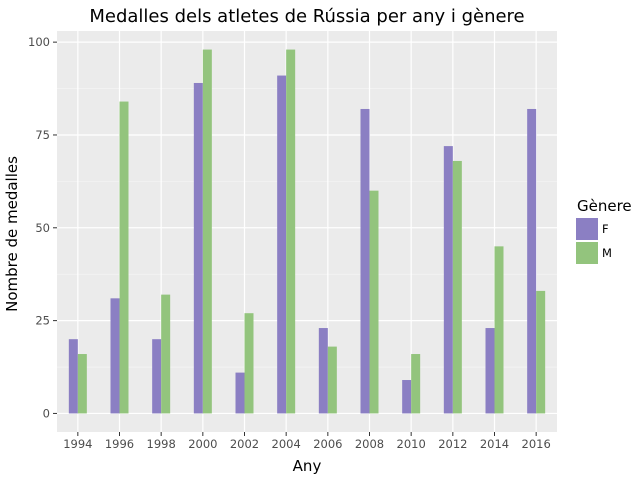  I want to click on x-tick-label: 2010, so click(411, 444).